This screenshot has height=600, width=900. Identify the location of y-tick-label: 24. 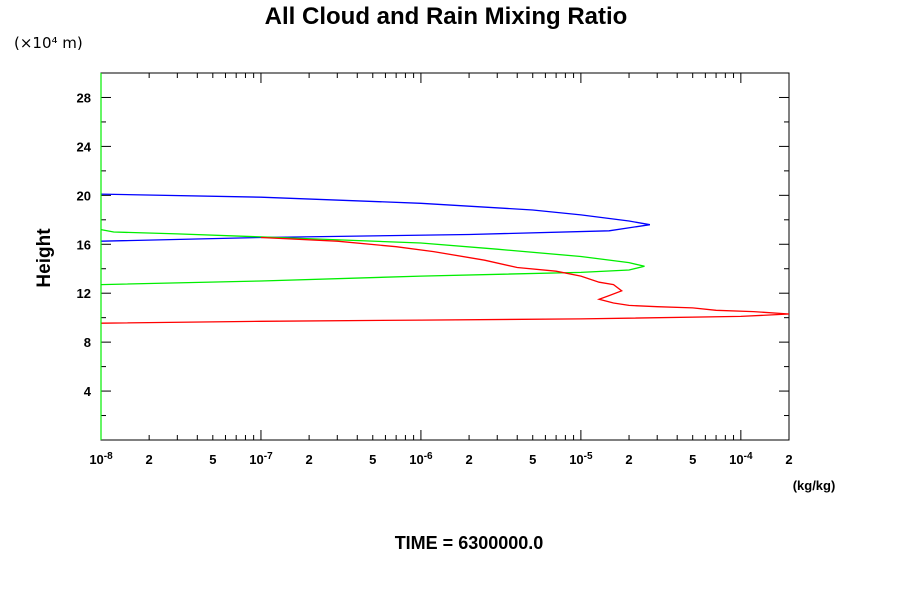
(84, 146).